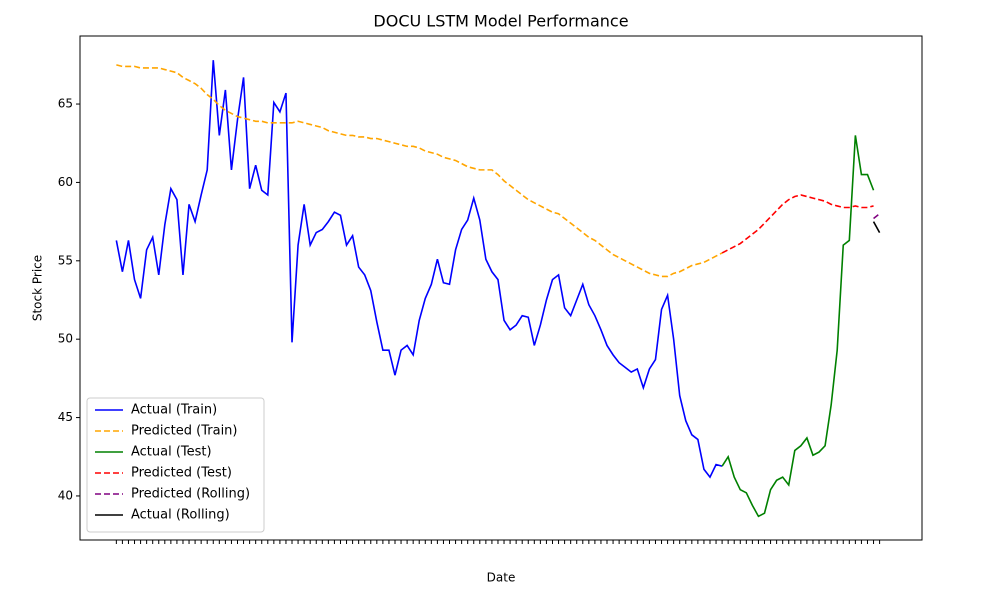 This screenshot has width=1000, height=604. Describe the element at coordinates (175, 465) in the screenshot. I see `legend-box` at that location.